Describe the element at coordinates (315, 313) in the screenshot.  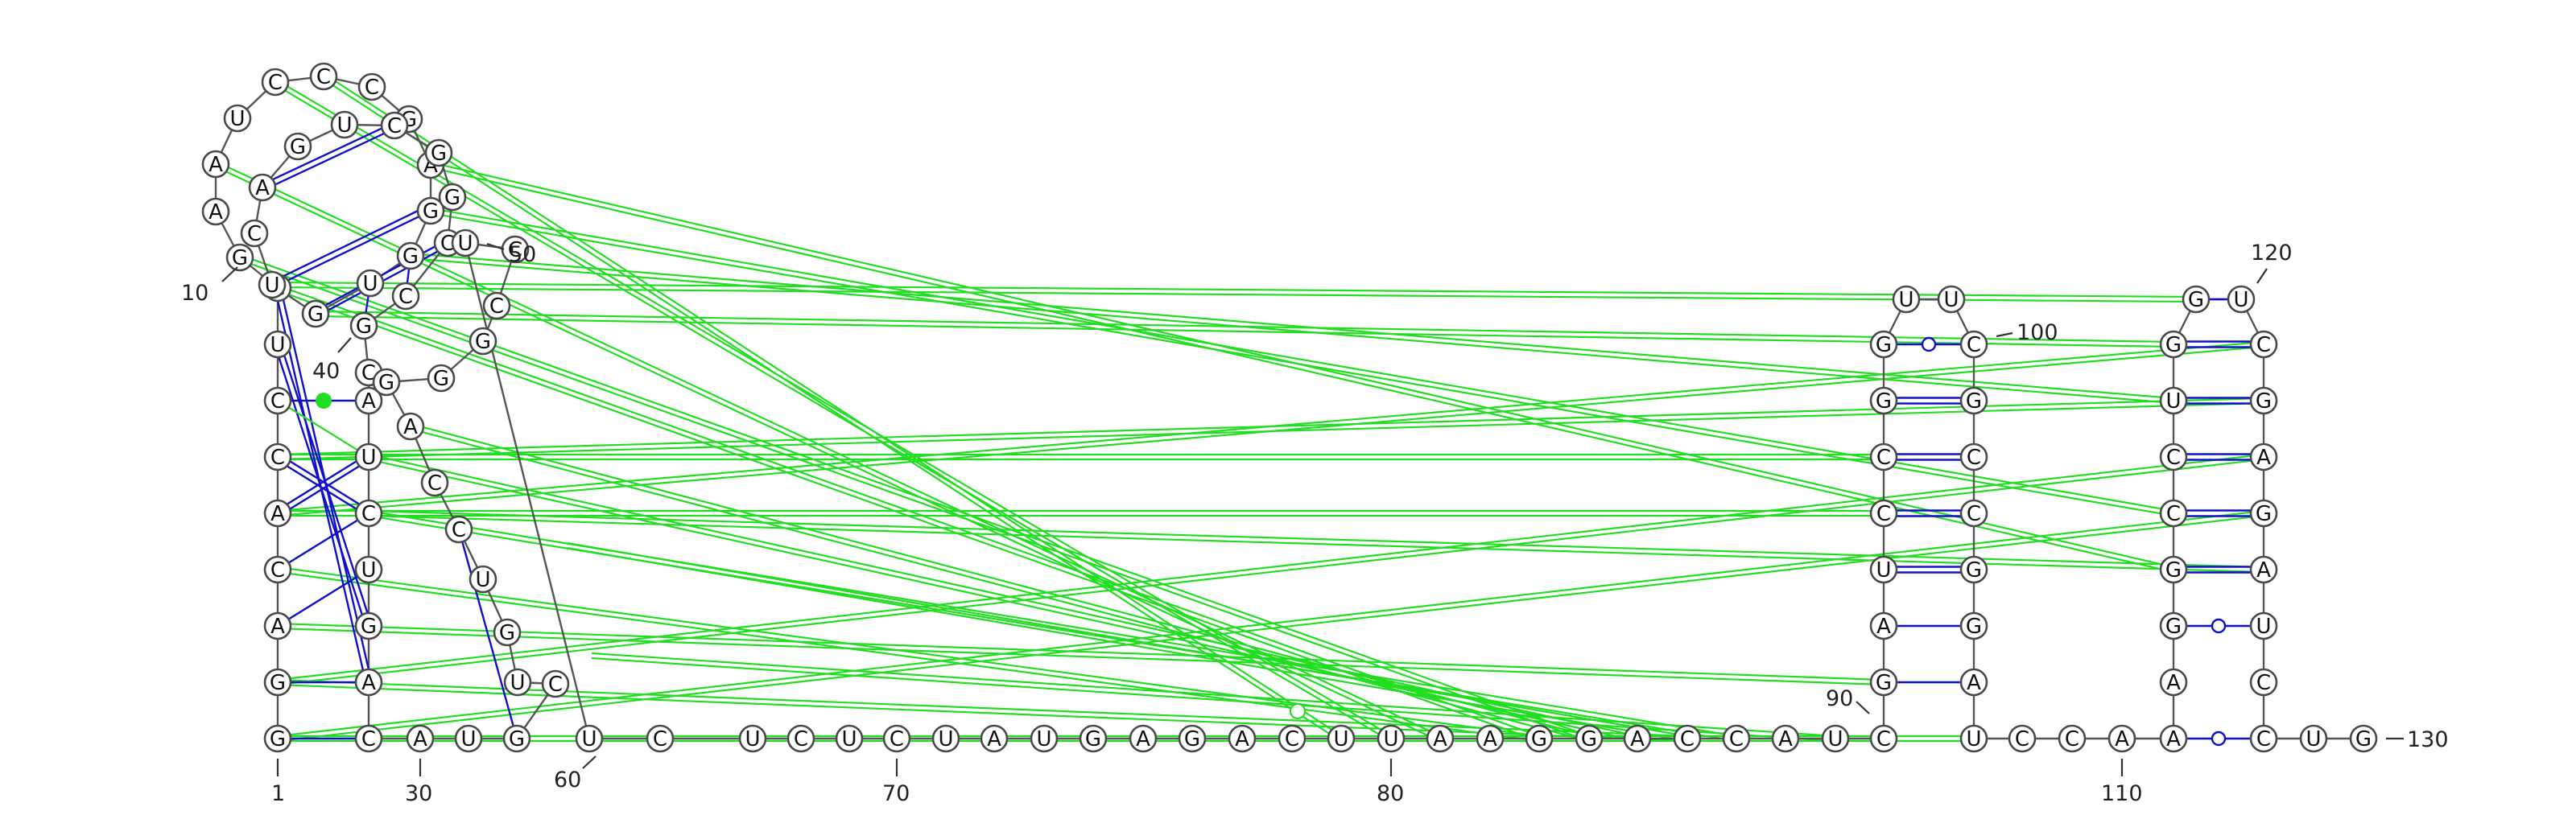
I see `nucleotide-22: G` at that location.